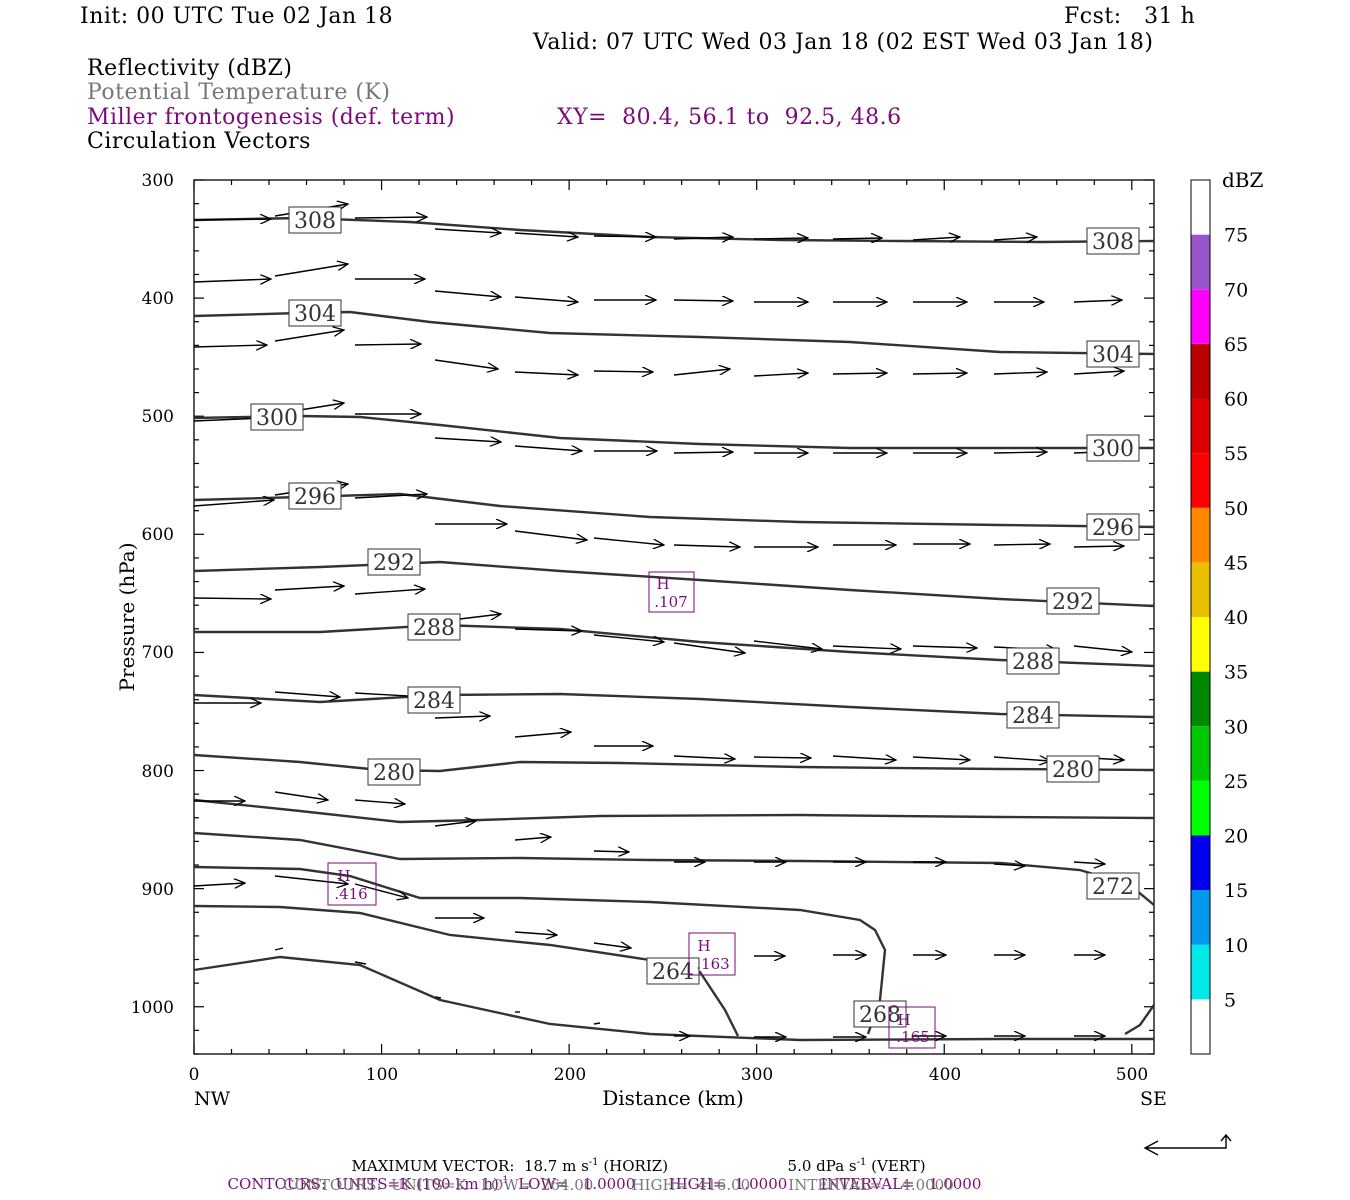 Image resolution: width=1350 pixels, height=1200 pixels. What do you see at coordinates (1236, 509) in the screenshot?
I see `colorbar-label: 50` at bounding box center [1236, 509].